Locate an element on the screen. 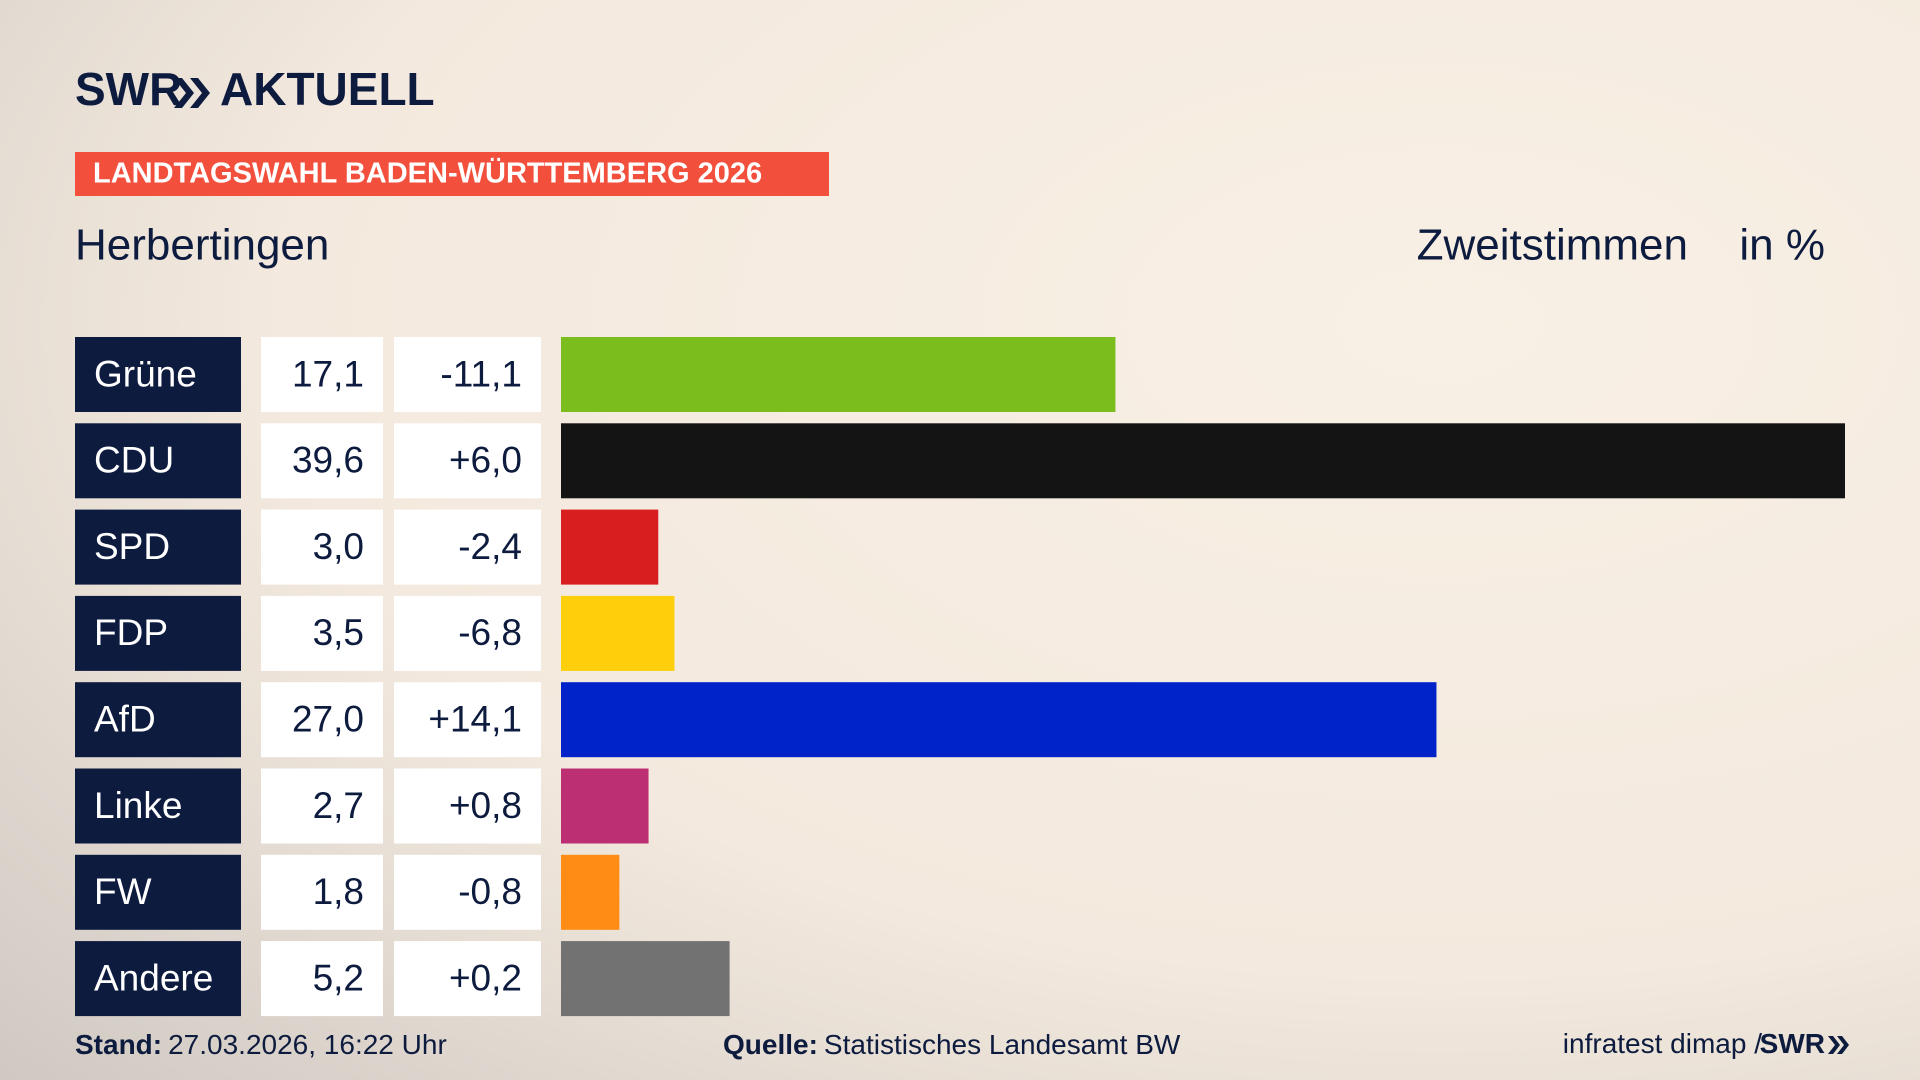 Image resolution: width=1920 pixels, height=1080 pixels. footer-credit: infratest dimap /SWR is located at coordinates (1694, 1043).